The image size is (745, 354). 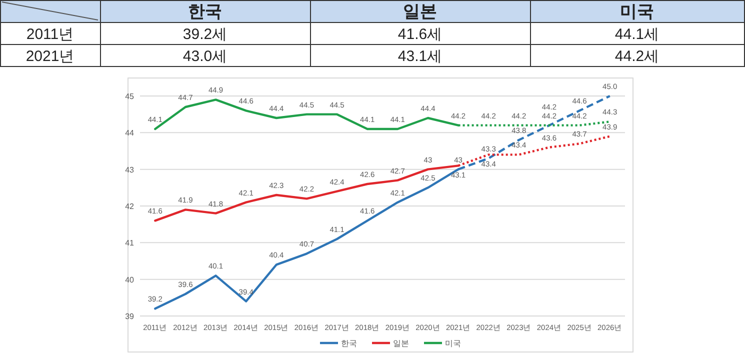 I want to click on category-label: 미국, so click(x=637, y=11).